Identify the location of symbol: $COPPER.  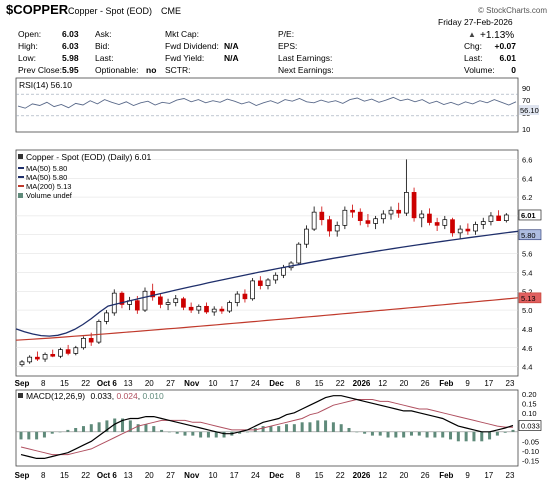
(37, 9).